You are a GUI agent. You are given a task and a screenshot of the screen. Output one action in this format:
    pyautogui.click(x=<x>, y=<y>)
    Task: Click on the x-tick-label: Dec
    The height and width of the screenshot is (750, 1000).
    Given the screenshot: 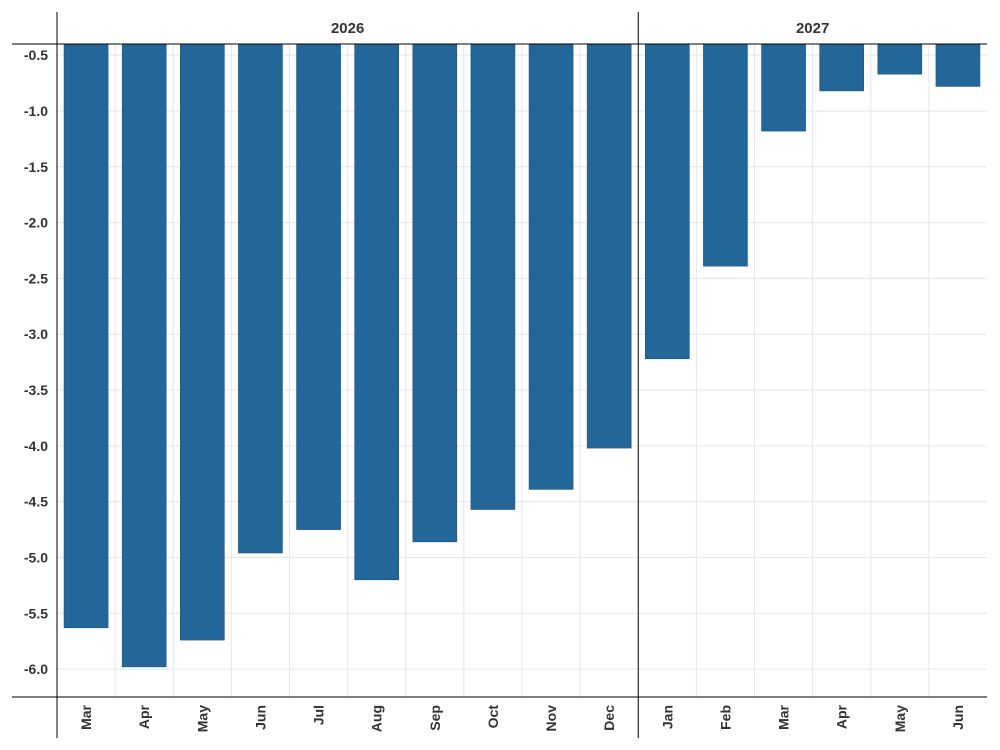 What is the action you would take?
    pyautogui.click(x=609, y=718)
    